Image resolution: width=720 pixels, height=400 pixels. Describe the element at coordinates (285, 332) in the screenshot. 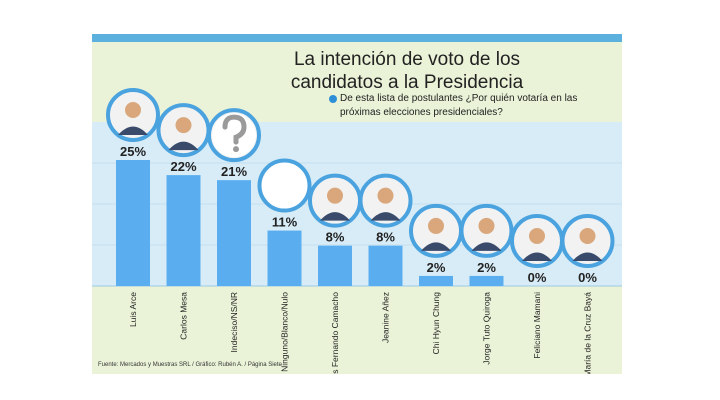

I see `category-label-4: Ninguno/Blanco/Nulo` at that location.